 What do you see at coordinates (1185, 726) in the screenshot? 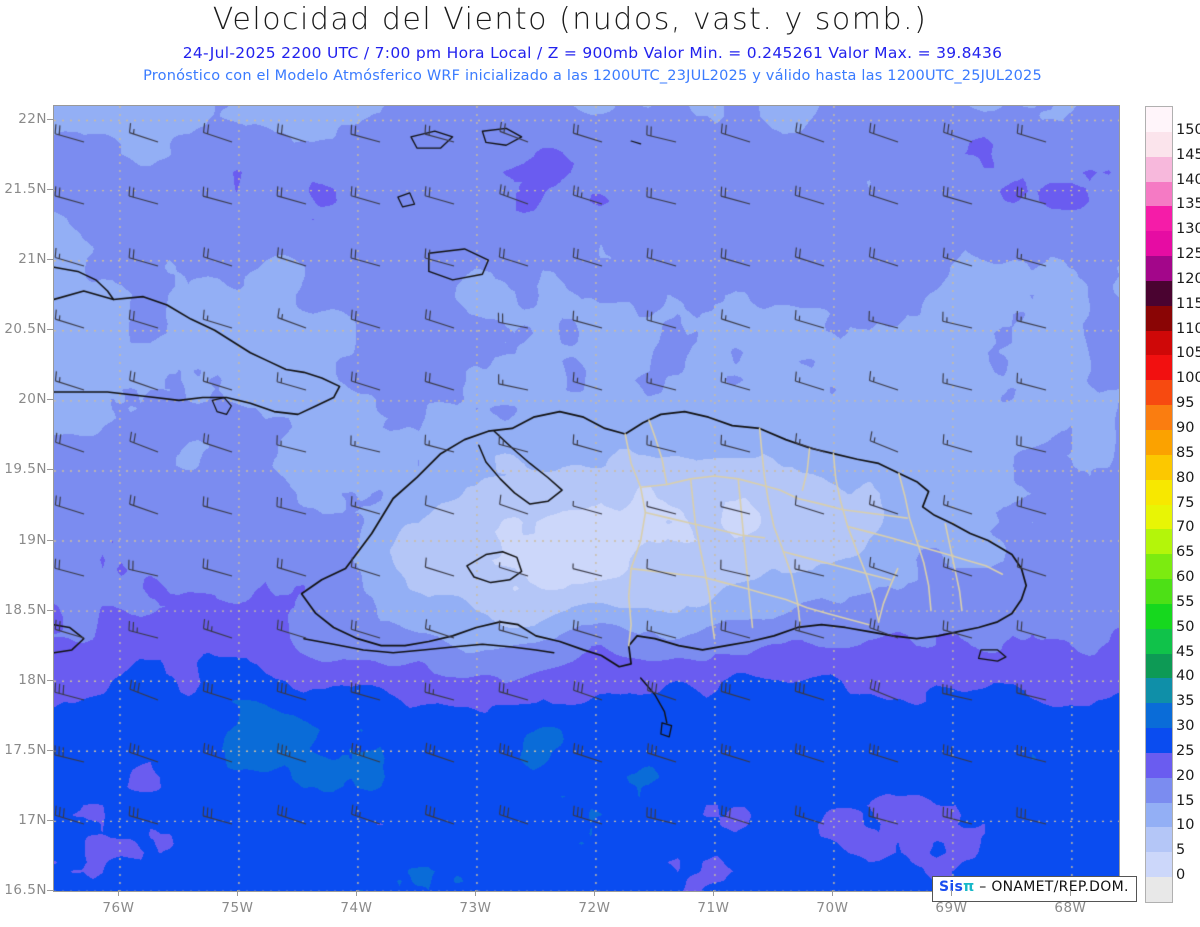
I see `colorbar-tick-label: 30` at bounding box center [1185, 726].